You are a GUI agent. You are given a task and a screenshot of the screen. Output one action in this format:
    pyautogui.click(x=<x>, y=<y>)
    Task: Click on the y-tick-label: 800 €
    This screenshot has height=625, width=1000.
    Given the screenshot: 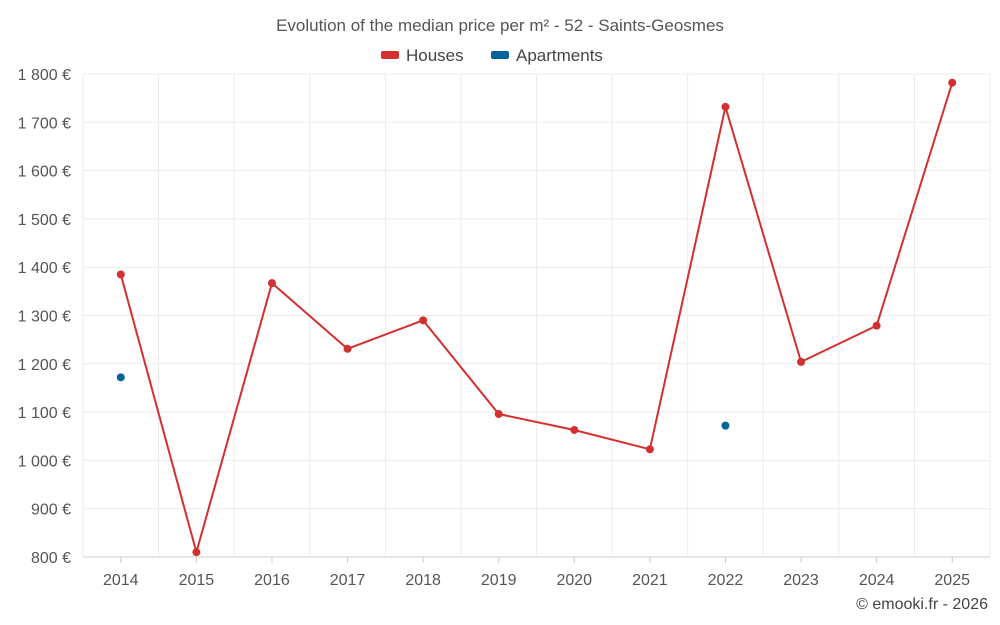 What is the action you would take?
    pyautogui.click(x=51, y=558)
    